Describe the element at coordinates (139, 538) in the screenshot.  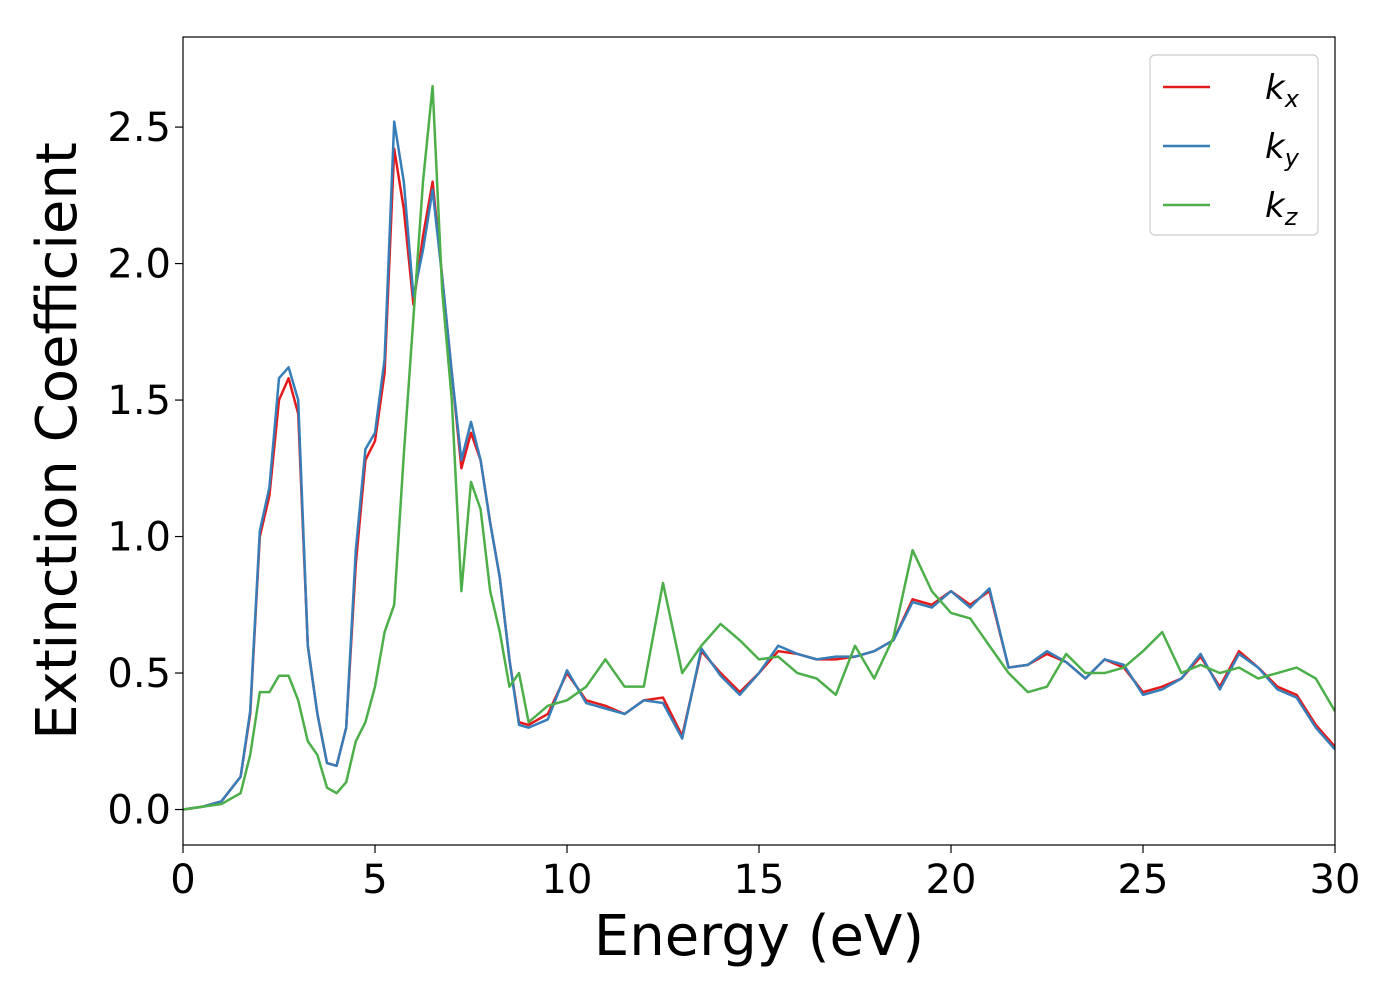
I see `y-tick-label: 1.0` at that location.